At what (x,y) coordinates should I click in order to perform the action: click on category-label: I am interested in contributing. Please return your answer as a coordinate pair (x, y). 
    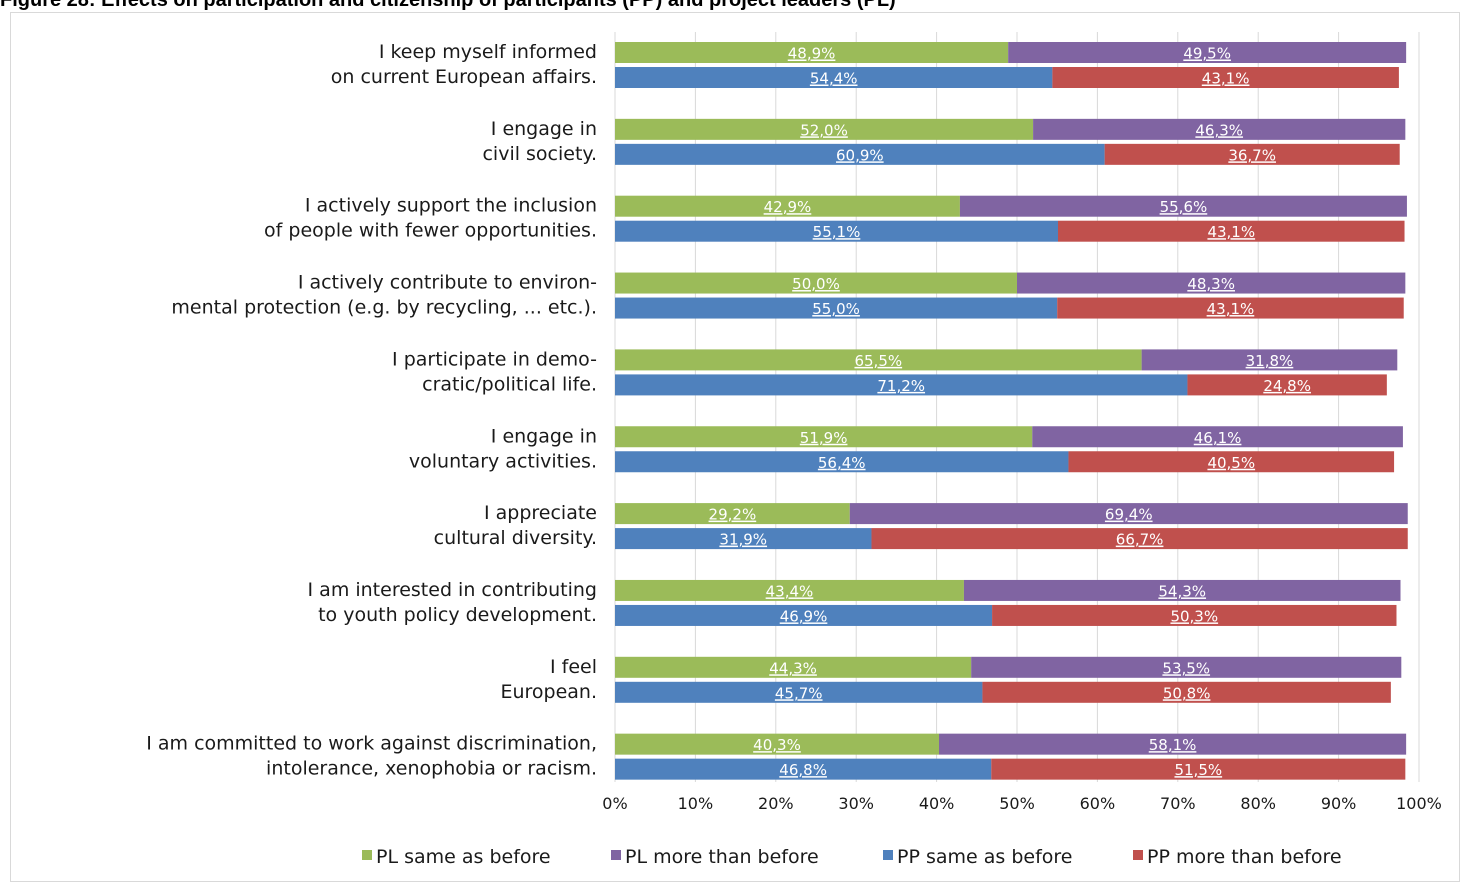
    Looking at the image, I should click on (452, 590).